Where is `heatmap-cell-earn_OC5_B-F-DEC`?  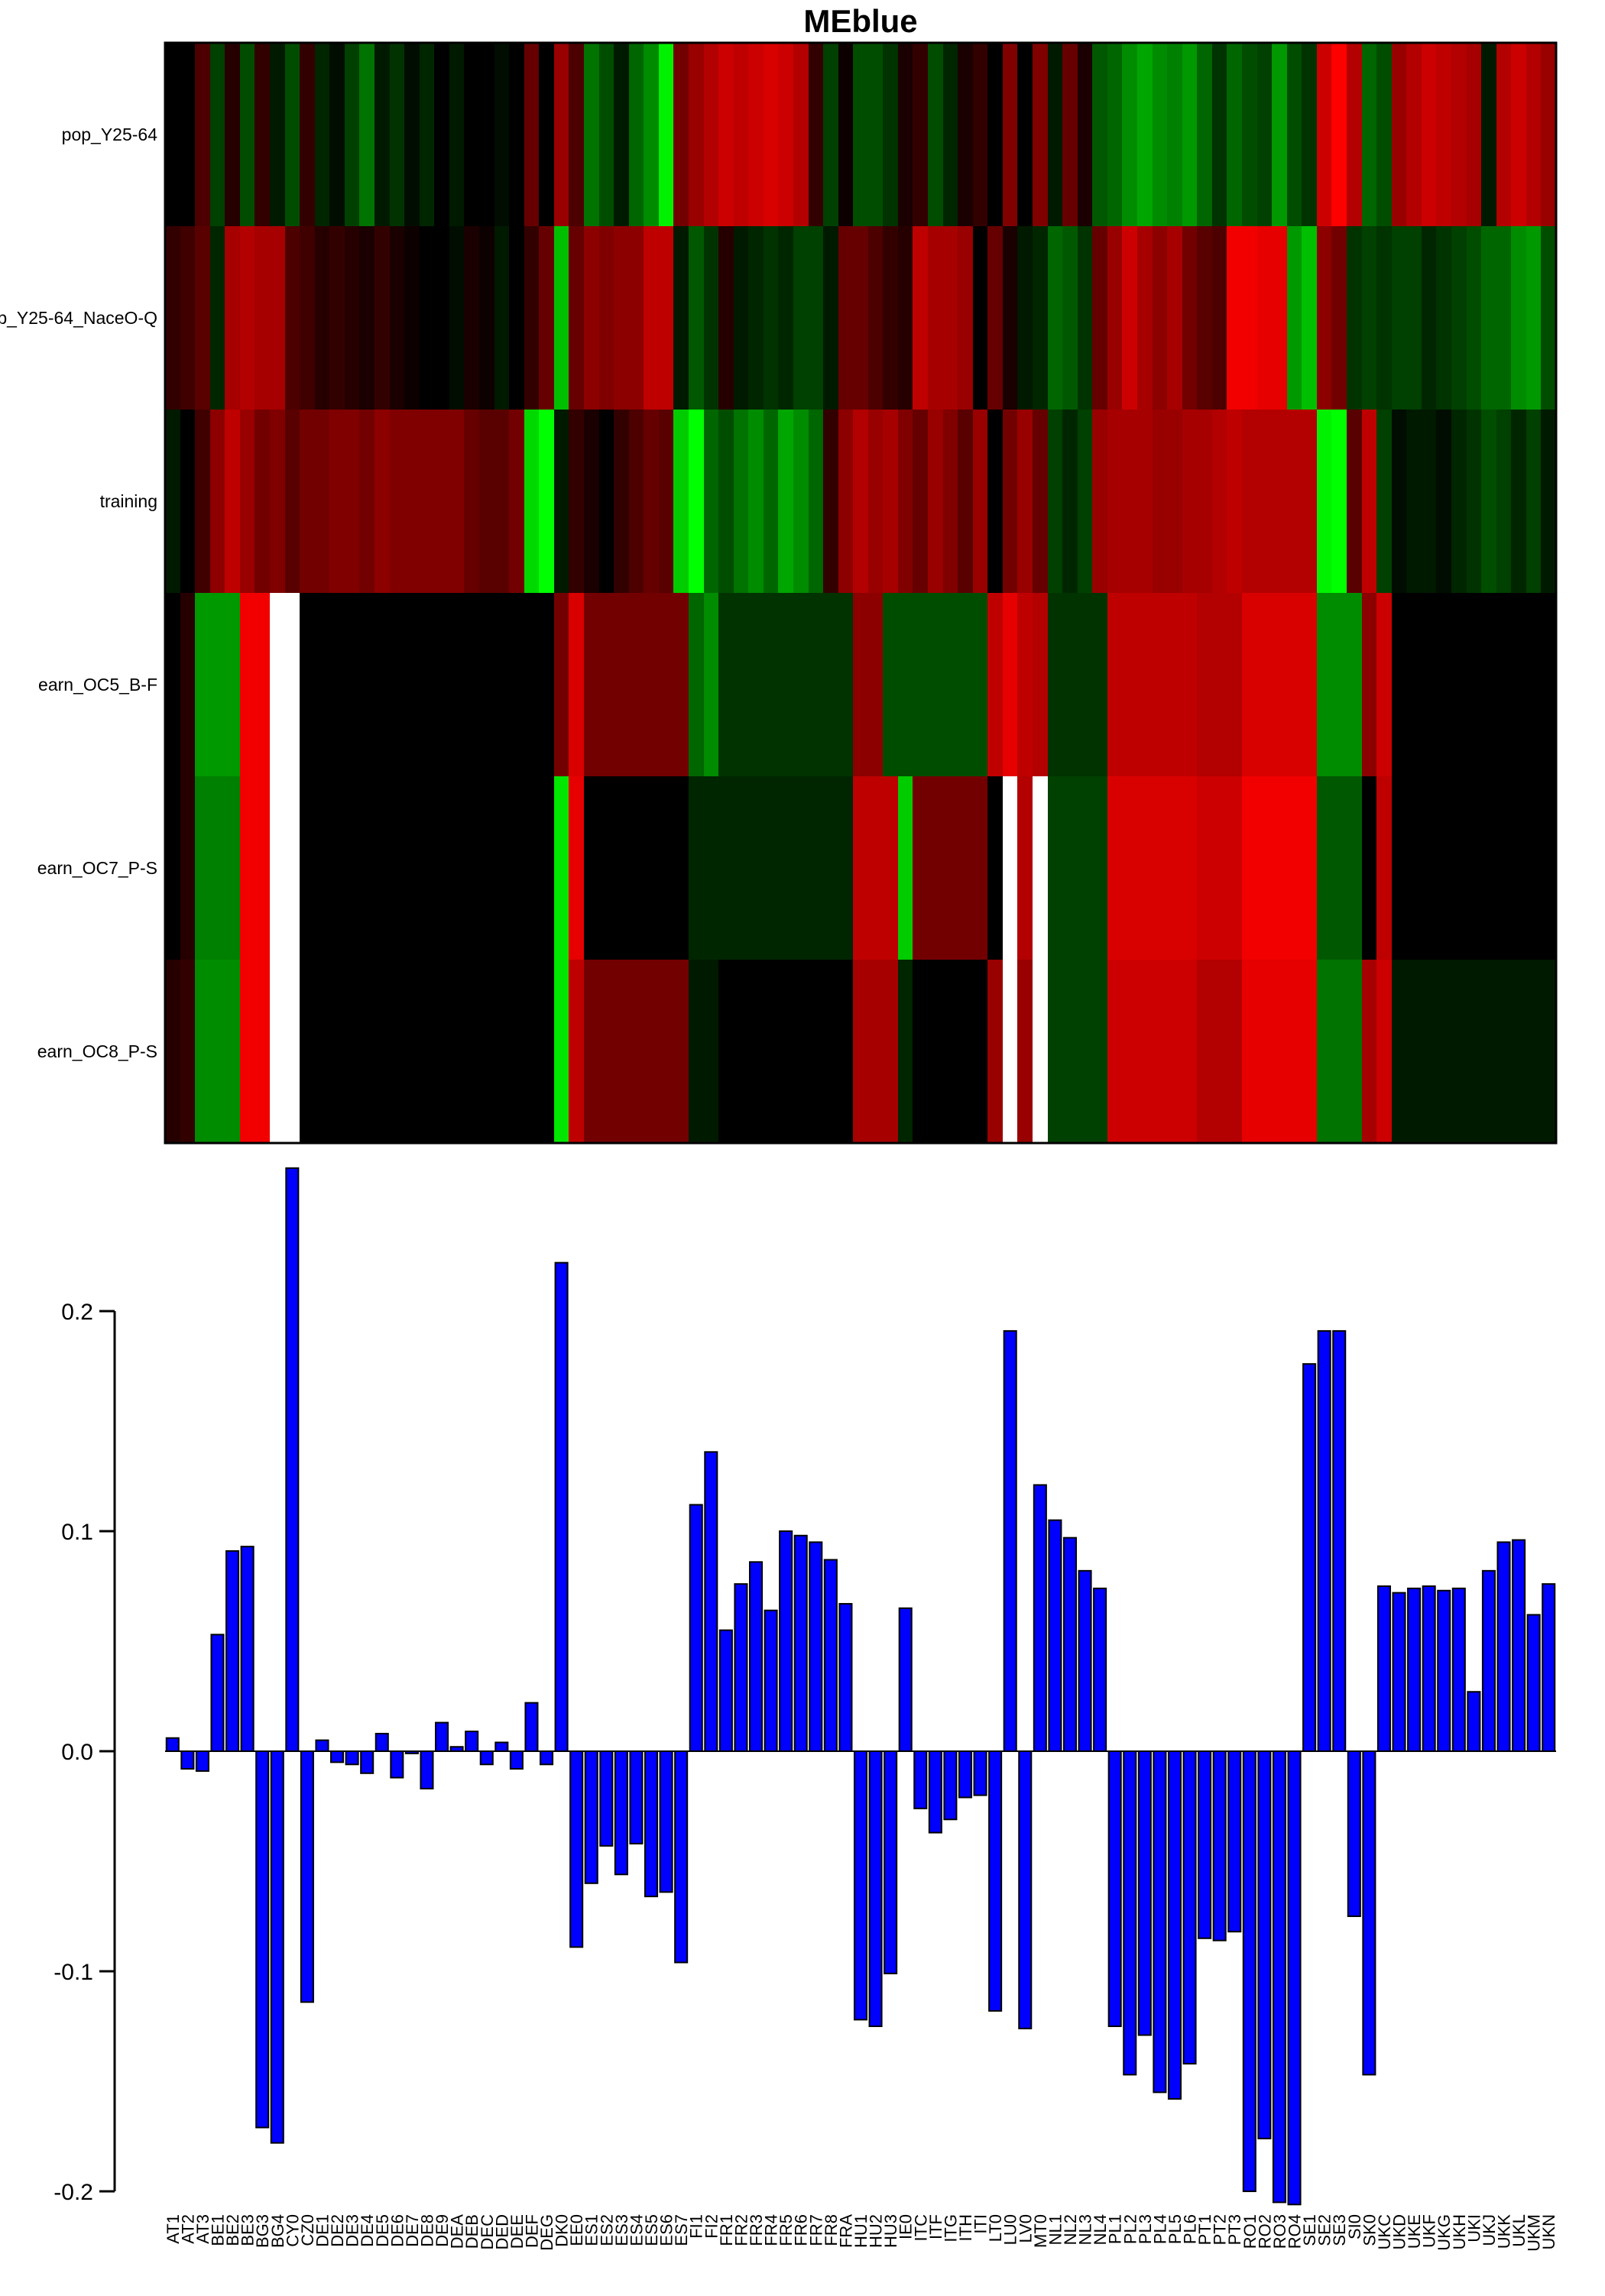 heatmap-cell-earn_OC5_B-F-DEC is located at coordinates (487, 685).